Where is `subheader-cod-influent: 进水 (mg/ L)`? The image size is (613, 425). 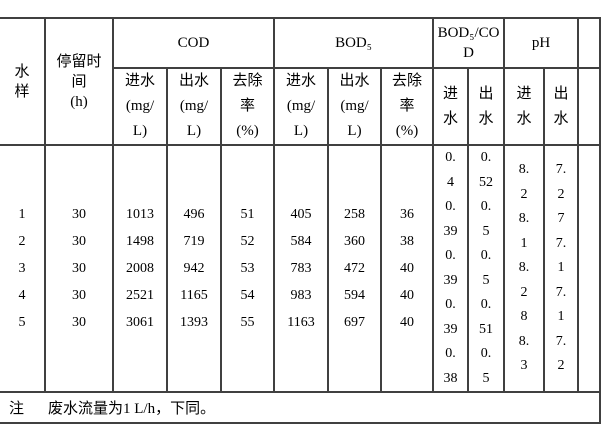
subheader-cod-influent: 进水 (mg/ L) is located at coordinates (140, 106).